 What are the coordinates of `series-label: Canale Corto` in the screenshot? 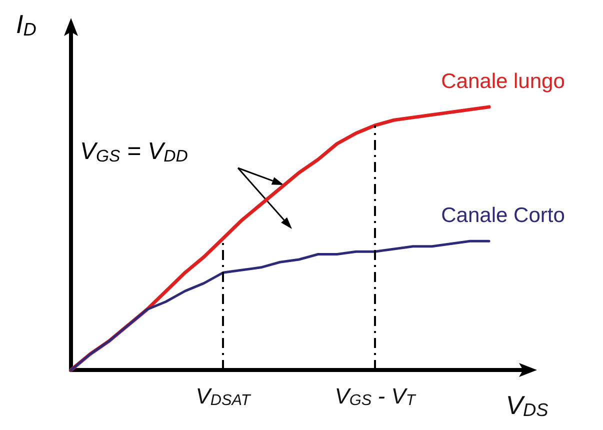 It's located at (503, 216).